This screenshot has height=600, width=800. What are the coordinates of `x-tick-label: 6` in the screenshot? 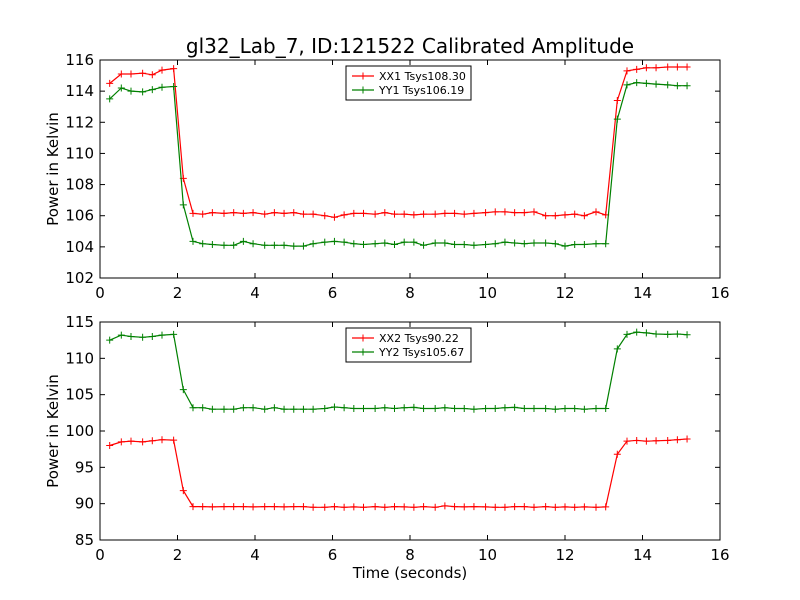 It's located at (333, 293).